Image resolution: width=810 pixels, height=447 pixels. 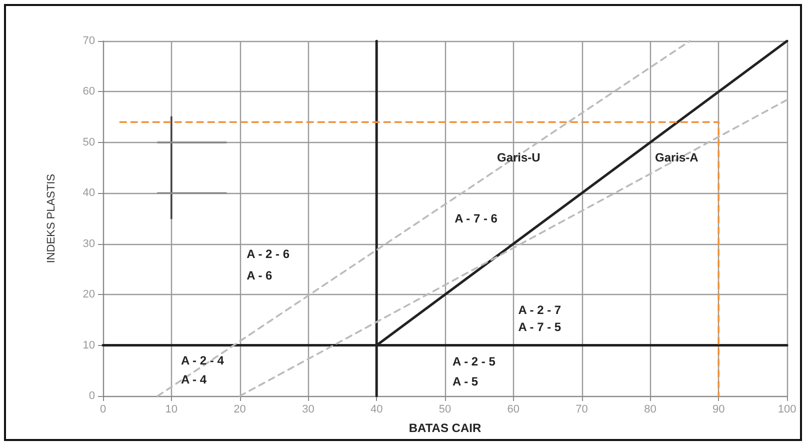 What do you see at coordinates (445, 428) in the screenshot?
I see `x-axis-title: BATAS CAIR` at bounding box center [445, 428].